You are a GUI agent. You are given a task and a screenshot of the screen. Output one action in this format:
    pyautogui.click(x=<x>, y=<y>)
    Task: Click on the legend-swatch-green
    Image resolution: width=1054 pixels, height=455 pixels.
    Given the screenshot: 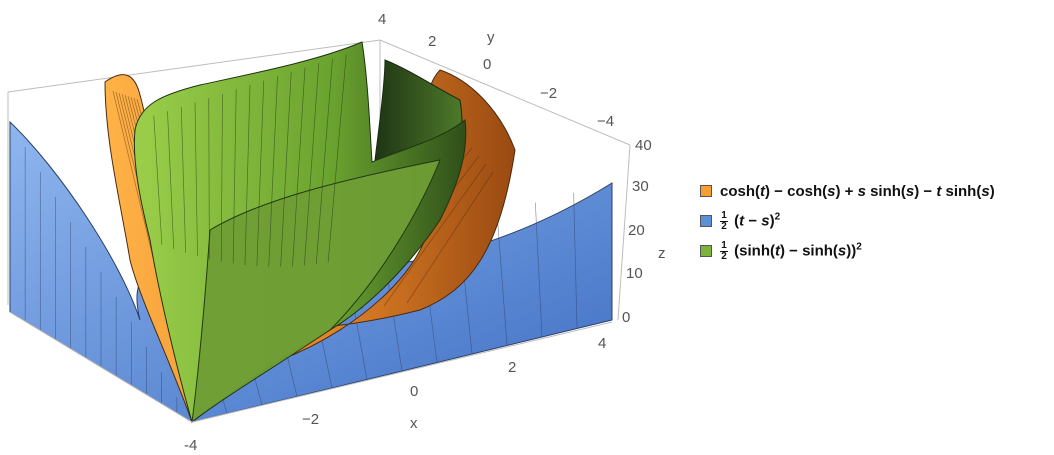 What is the action you would take?
    pyautogui.click(x=706, y=251)
    